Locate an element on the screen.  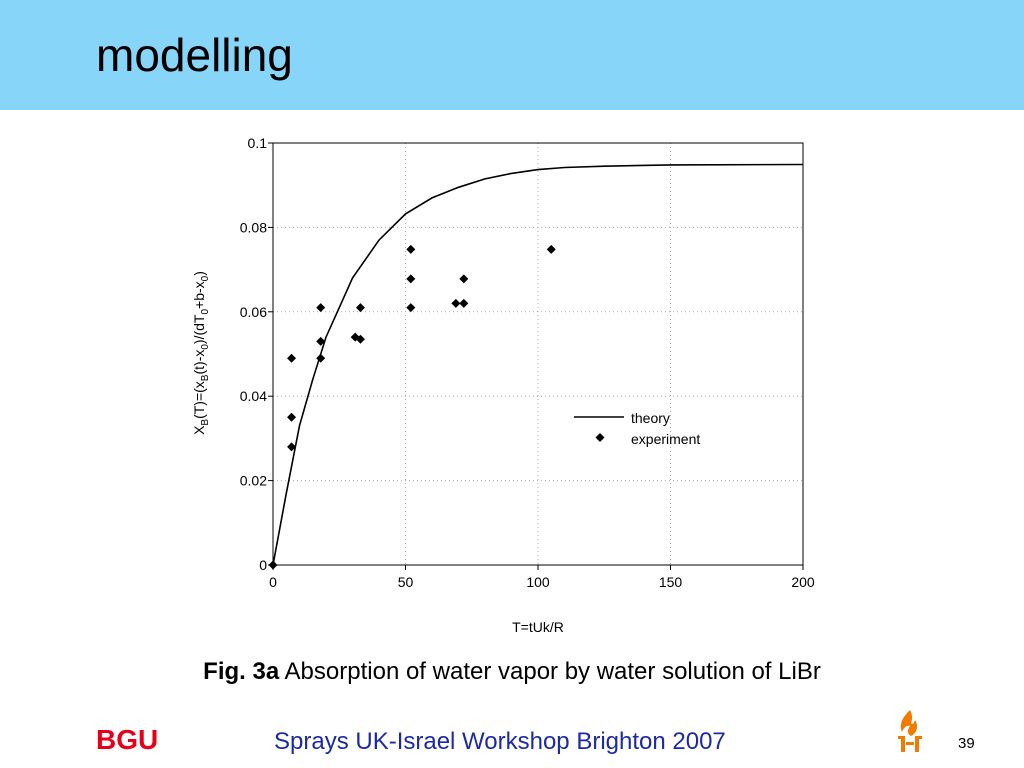
y-axis-label: XB(T)=(xB(t)-x0)/(dT0+b-x0) is located at coordinates (201, 353).